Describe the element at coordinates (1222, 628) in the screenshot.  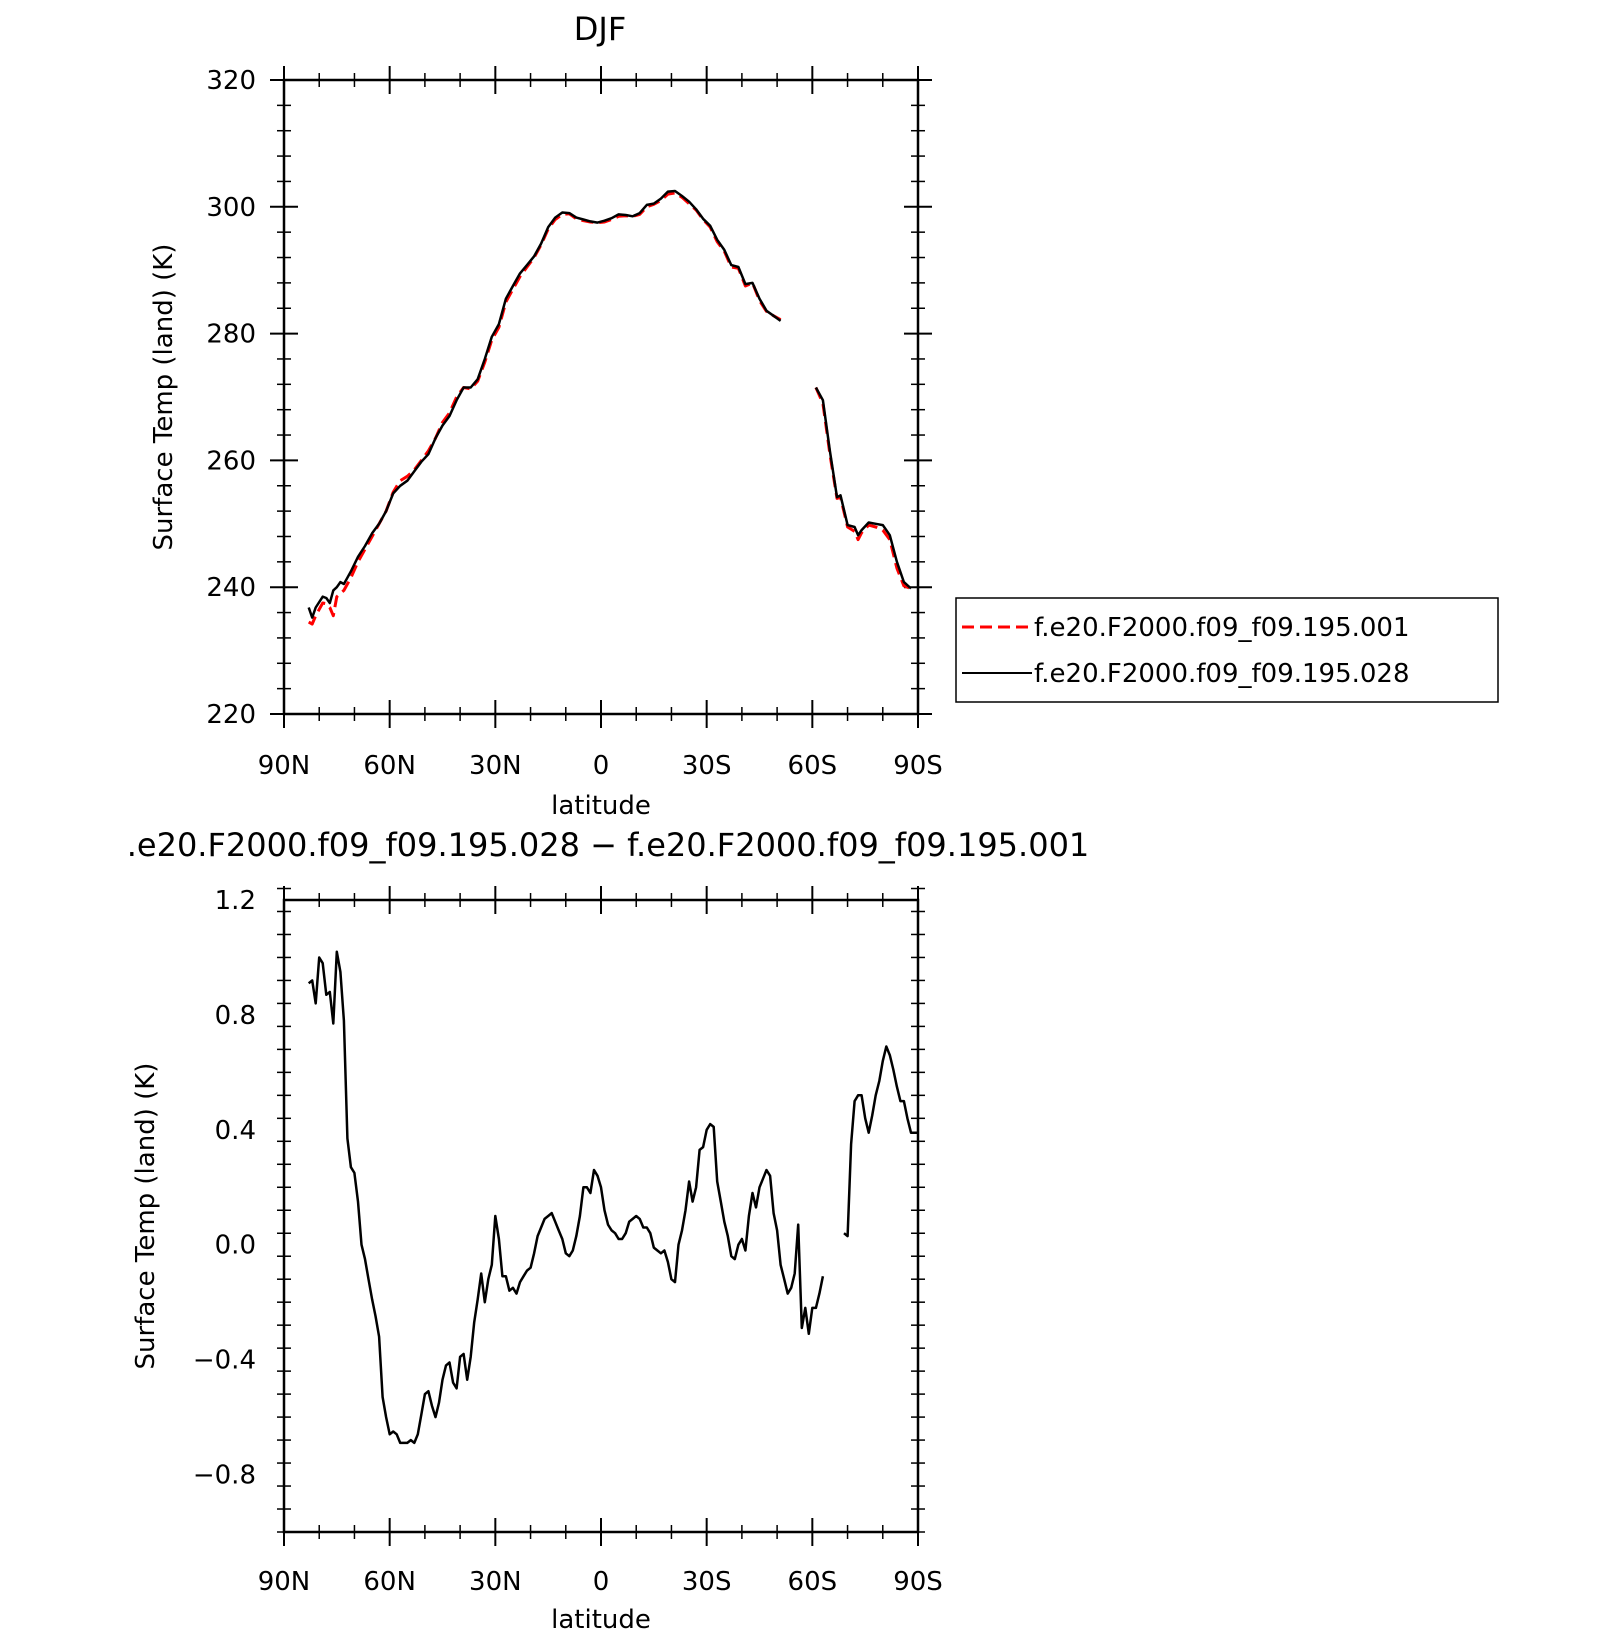
I see `legend-label-001: f.e20.F2000.f09_f09.195.001` at that location.